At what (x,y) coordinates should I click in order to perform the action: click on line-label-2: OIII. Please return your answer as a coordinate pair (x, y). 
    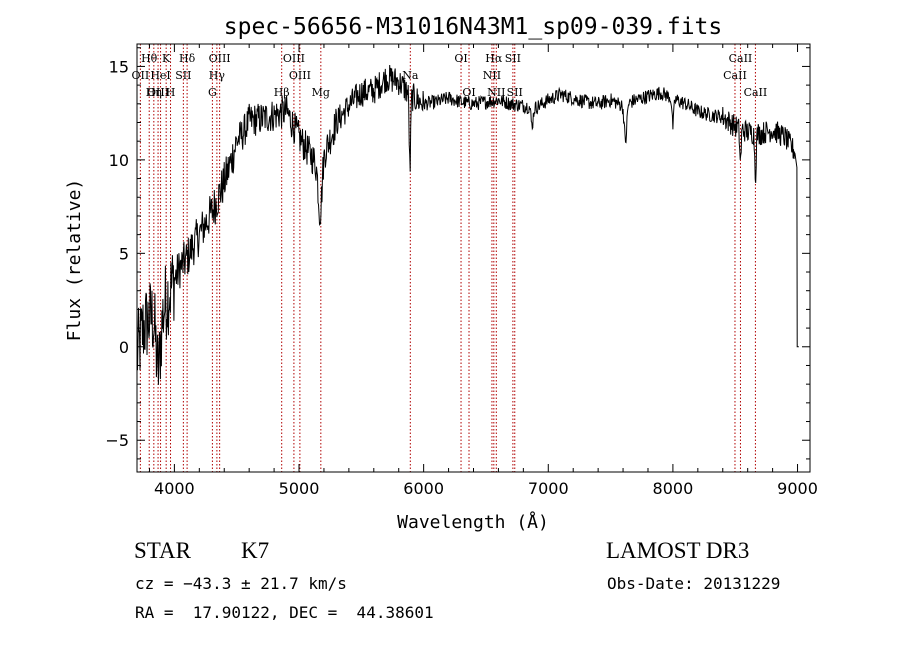
    Looking at the image, I should click on (158, 92).